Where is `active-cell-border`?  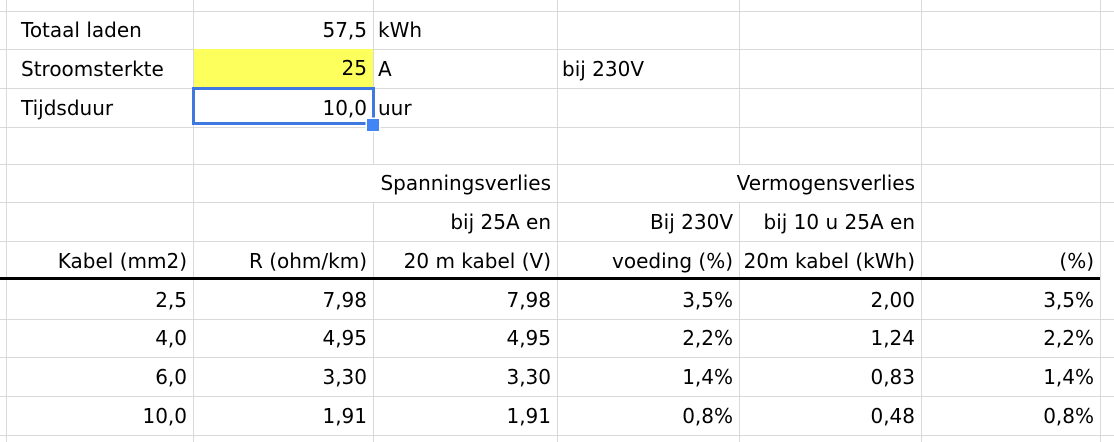
active-cell-border is located at coordinates (283, 106).